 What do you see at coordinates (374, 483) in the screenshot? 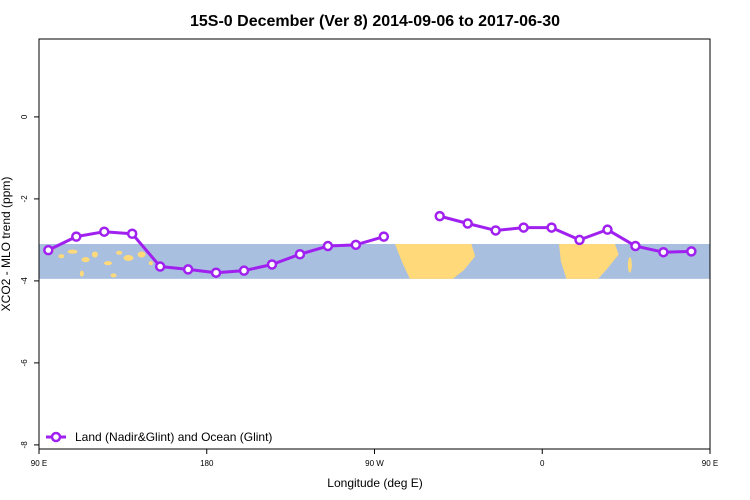
I see `x-axis-label: Longitude (deg E)` at bounding box center [374, 483].